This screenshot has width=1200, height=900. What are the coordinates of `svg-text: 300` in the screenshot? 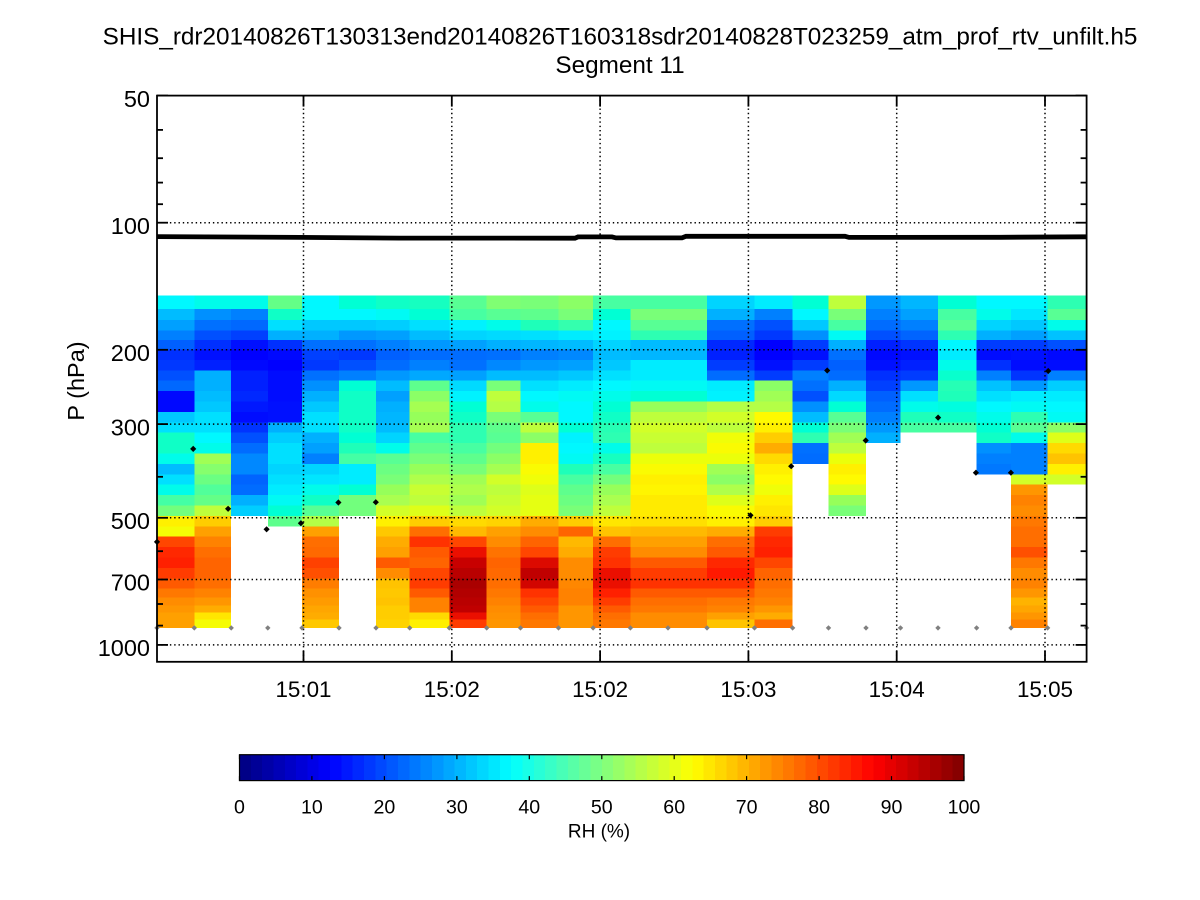 It's located at (130, 427).